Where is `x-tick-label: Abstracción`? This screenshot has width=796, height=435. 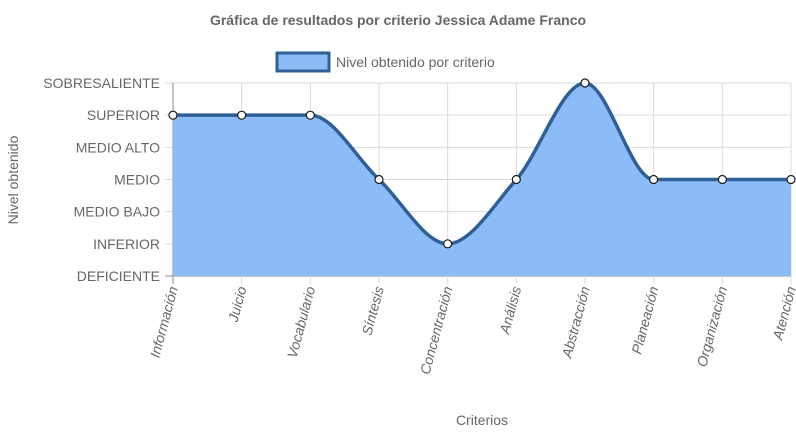
x-tick-label: Abstracción is located at coordinates (575, 322).